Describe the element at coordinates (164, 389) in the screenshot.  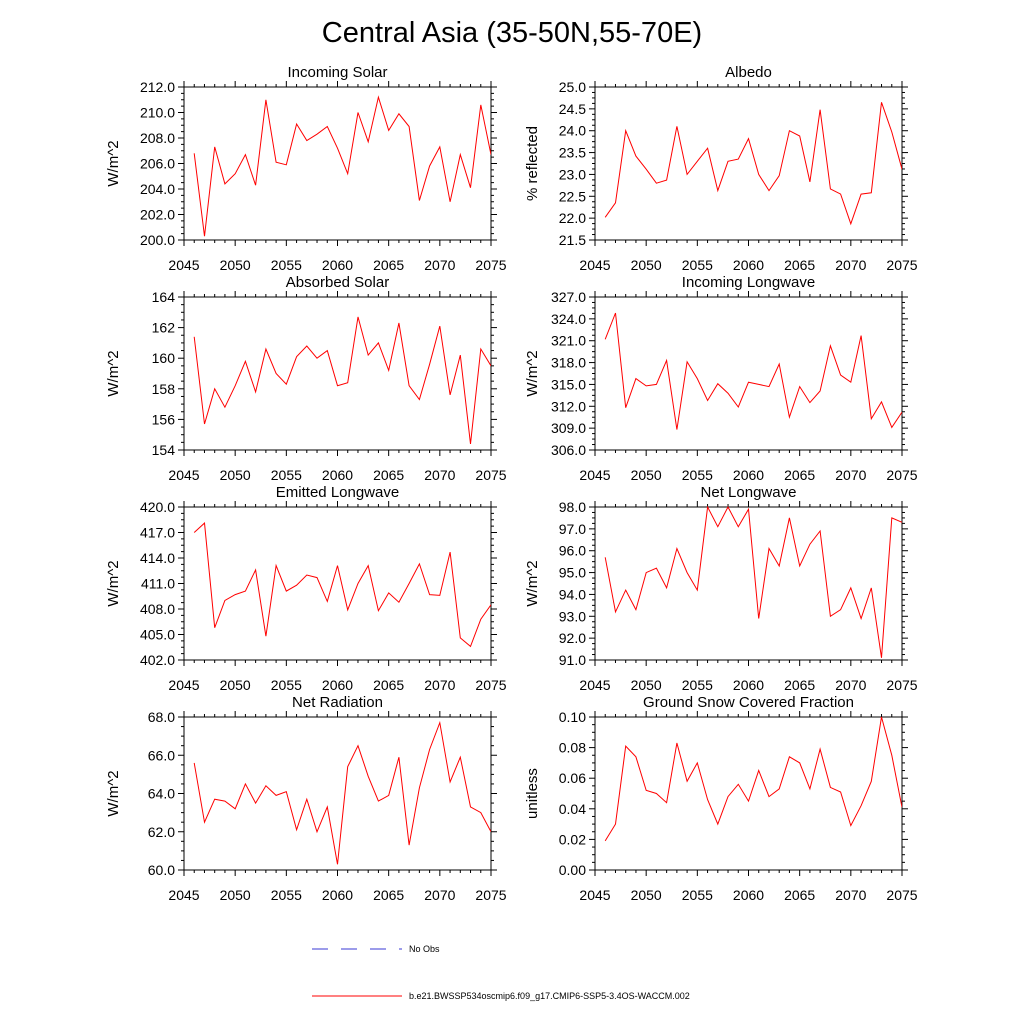
I see `y-tick-label: 158` at that location.